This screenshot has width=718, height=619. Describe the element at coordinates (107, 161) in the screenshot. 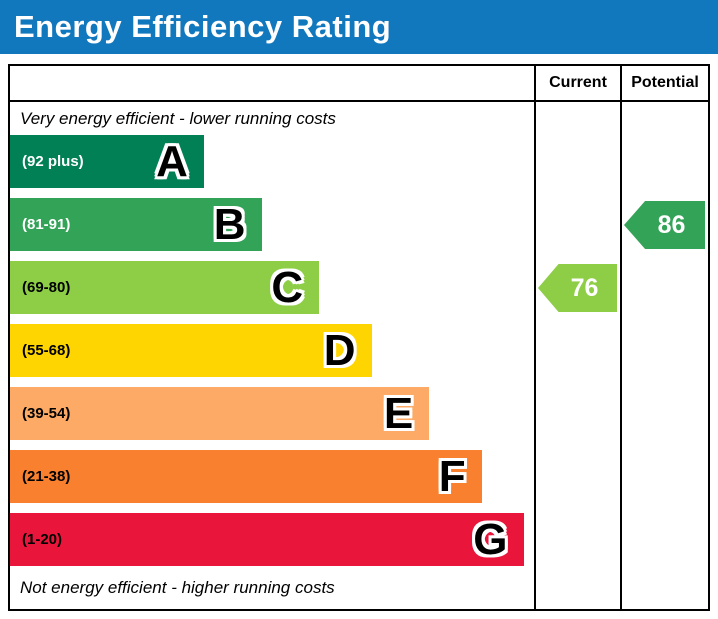

I see `band-a: (92 plus) A` at that location.